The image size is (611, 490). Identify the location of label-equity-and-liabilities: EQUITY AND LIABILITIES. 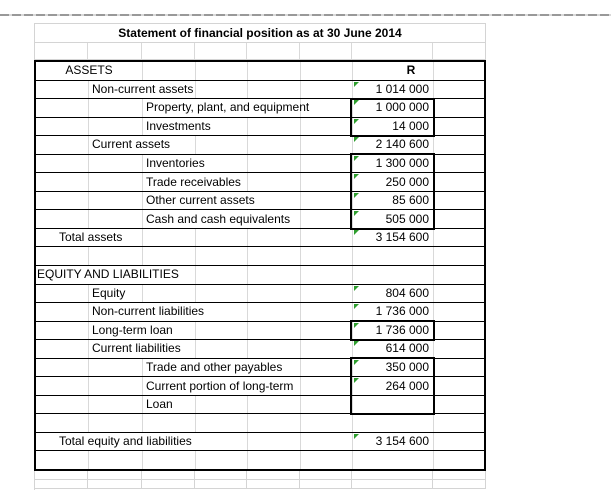
(116, 275).